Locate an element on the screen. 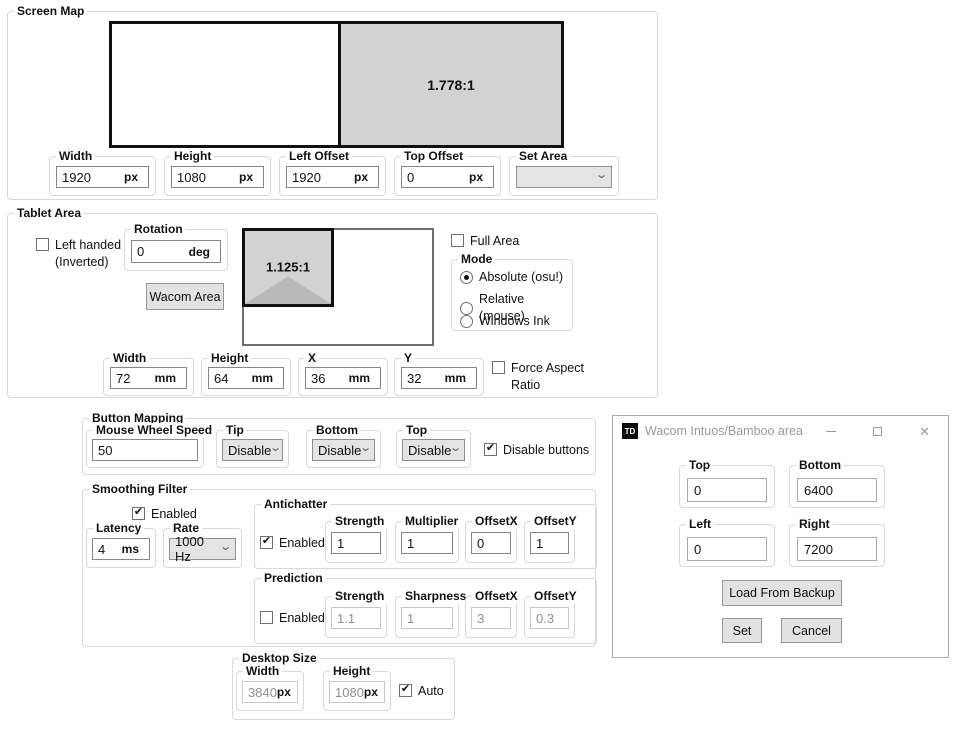 Image resolution: width=964 pixels, height=735 pixels. mouse-wheel-speed-input: 50 is located at coordinates (145, 450).